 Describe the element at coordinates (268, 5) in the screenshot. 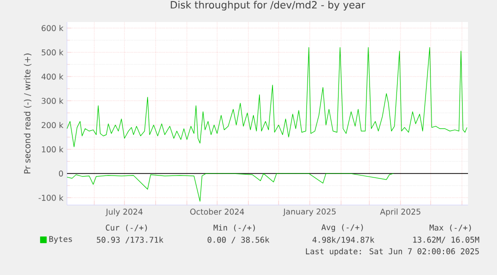

I see `chart-title: Disk throughput for /dev/md2 - by year` at that location.